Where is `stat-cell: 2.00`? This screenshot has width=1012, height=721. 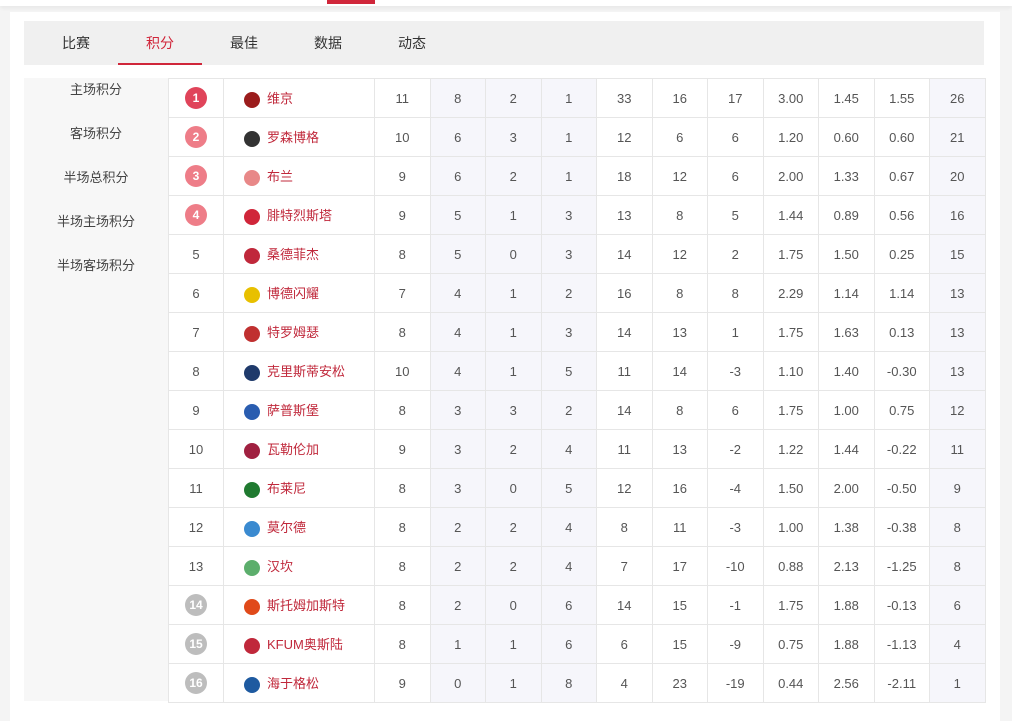 stat-cell: 2.00 is located at coordinates (846, 488).